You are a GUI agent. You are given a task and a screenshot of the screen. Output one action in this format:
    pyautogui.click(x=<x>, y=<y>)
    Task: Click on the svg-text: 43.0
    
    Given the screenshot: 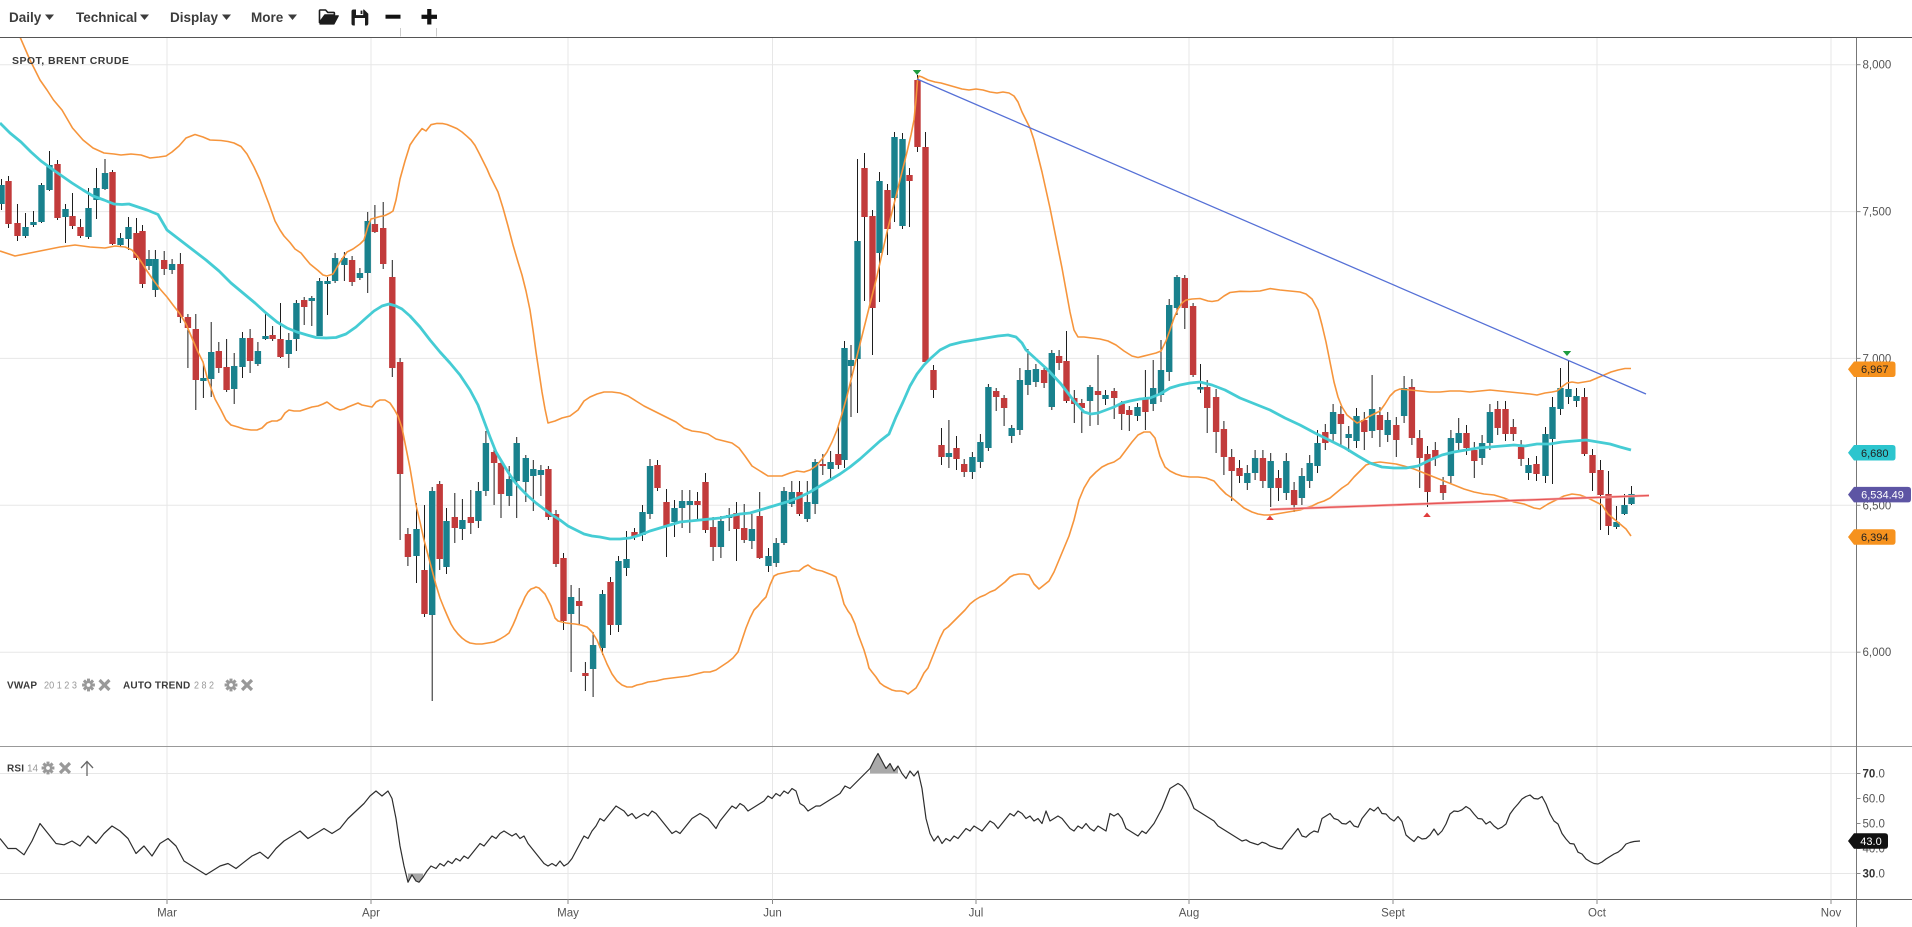 What is the action you would take?
    pyautogui.click(x=1870, y=842)
    